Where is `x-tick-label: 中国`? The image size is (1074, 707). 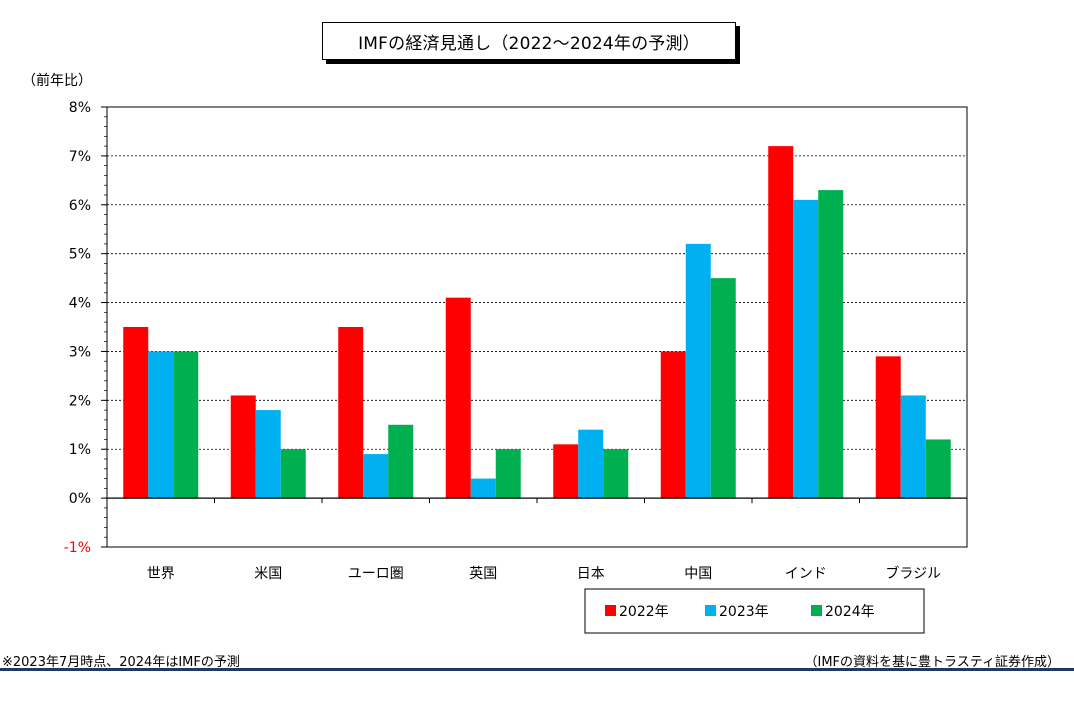
x-tick-label: 中国 is located at coordinates (698, 574).